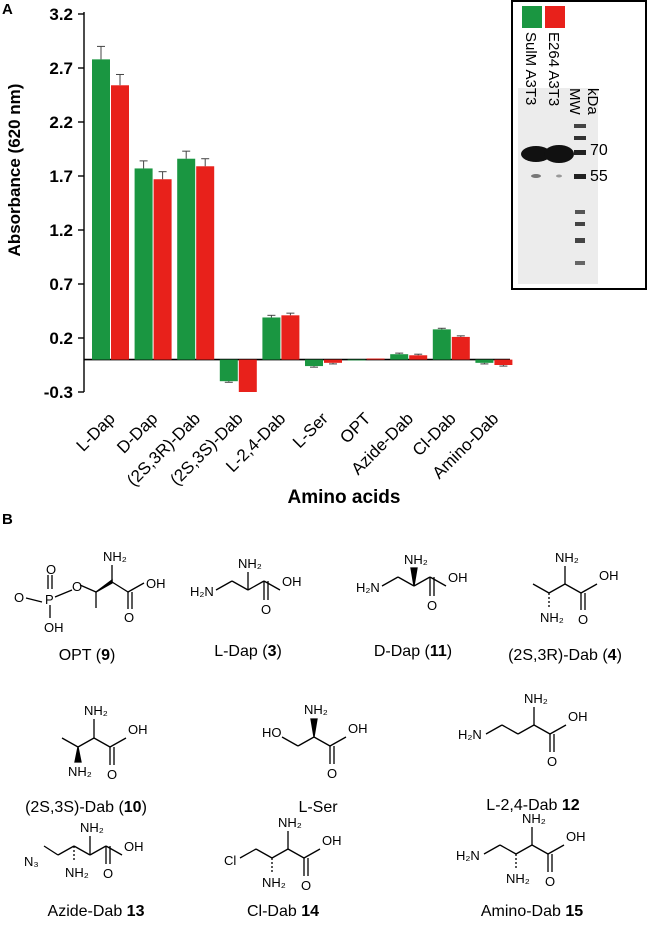 Image resolution: width=650 pixels, height=931 pixels. Describe the element at coordinates (559, 176) in the screenshot. I see `gel-band-e264-minor` at that location.